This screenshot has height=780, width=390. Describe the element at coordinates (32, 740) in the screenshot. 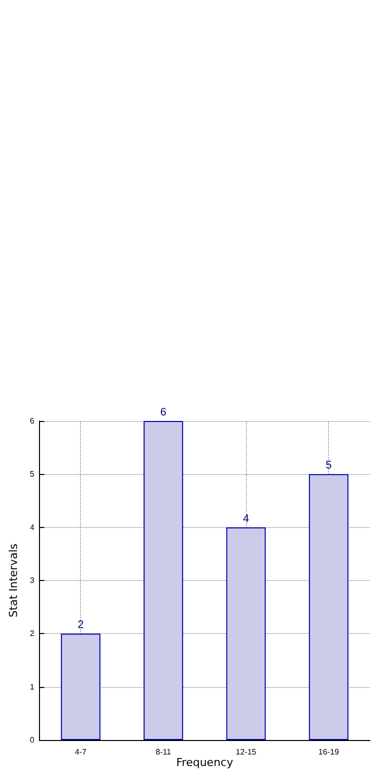

I see `y-tick-label: 0` at that location.